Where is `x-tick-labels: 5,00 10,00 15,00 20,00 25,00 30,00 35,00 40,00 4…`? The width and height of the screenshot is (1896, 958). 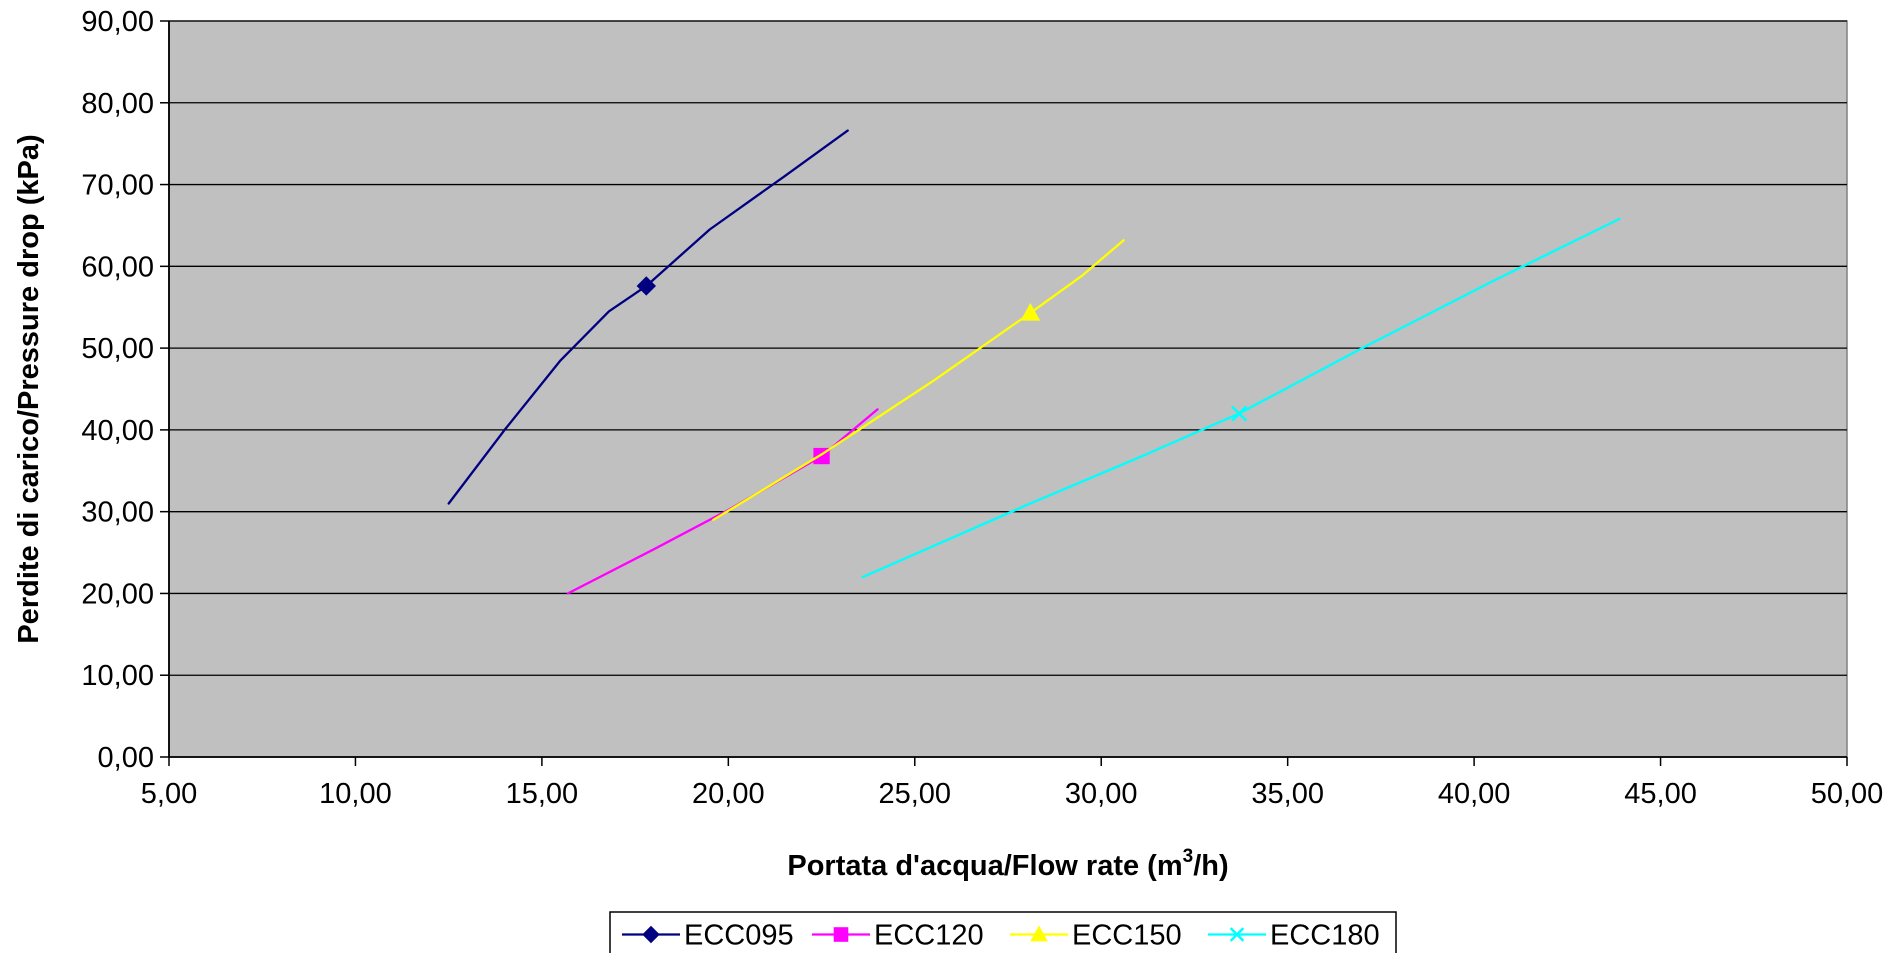 x-tick-labels: 5,00 10,00 15,00 20,00 25,00 30,00 35,00 40,00 4… is located at coordinates (1012, 794).